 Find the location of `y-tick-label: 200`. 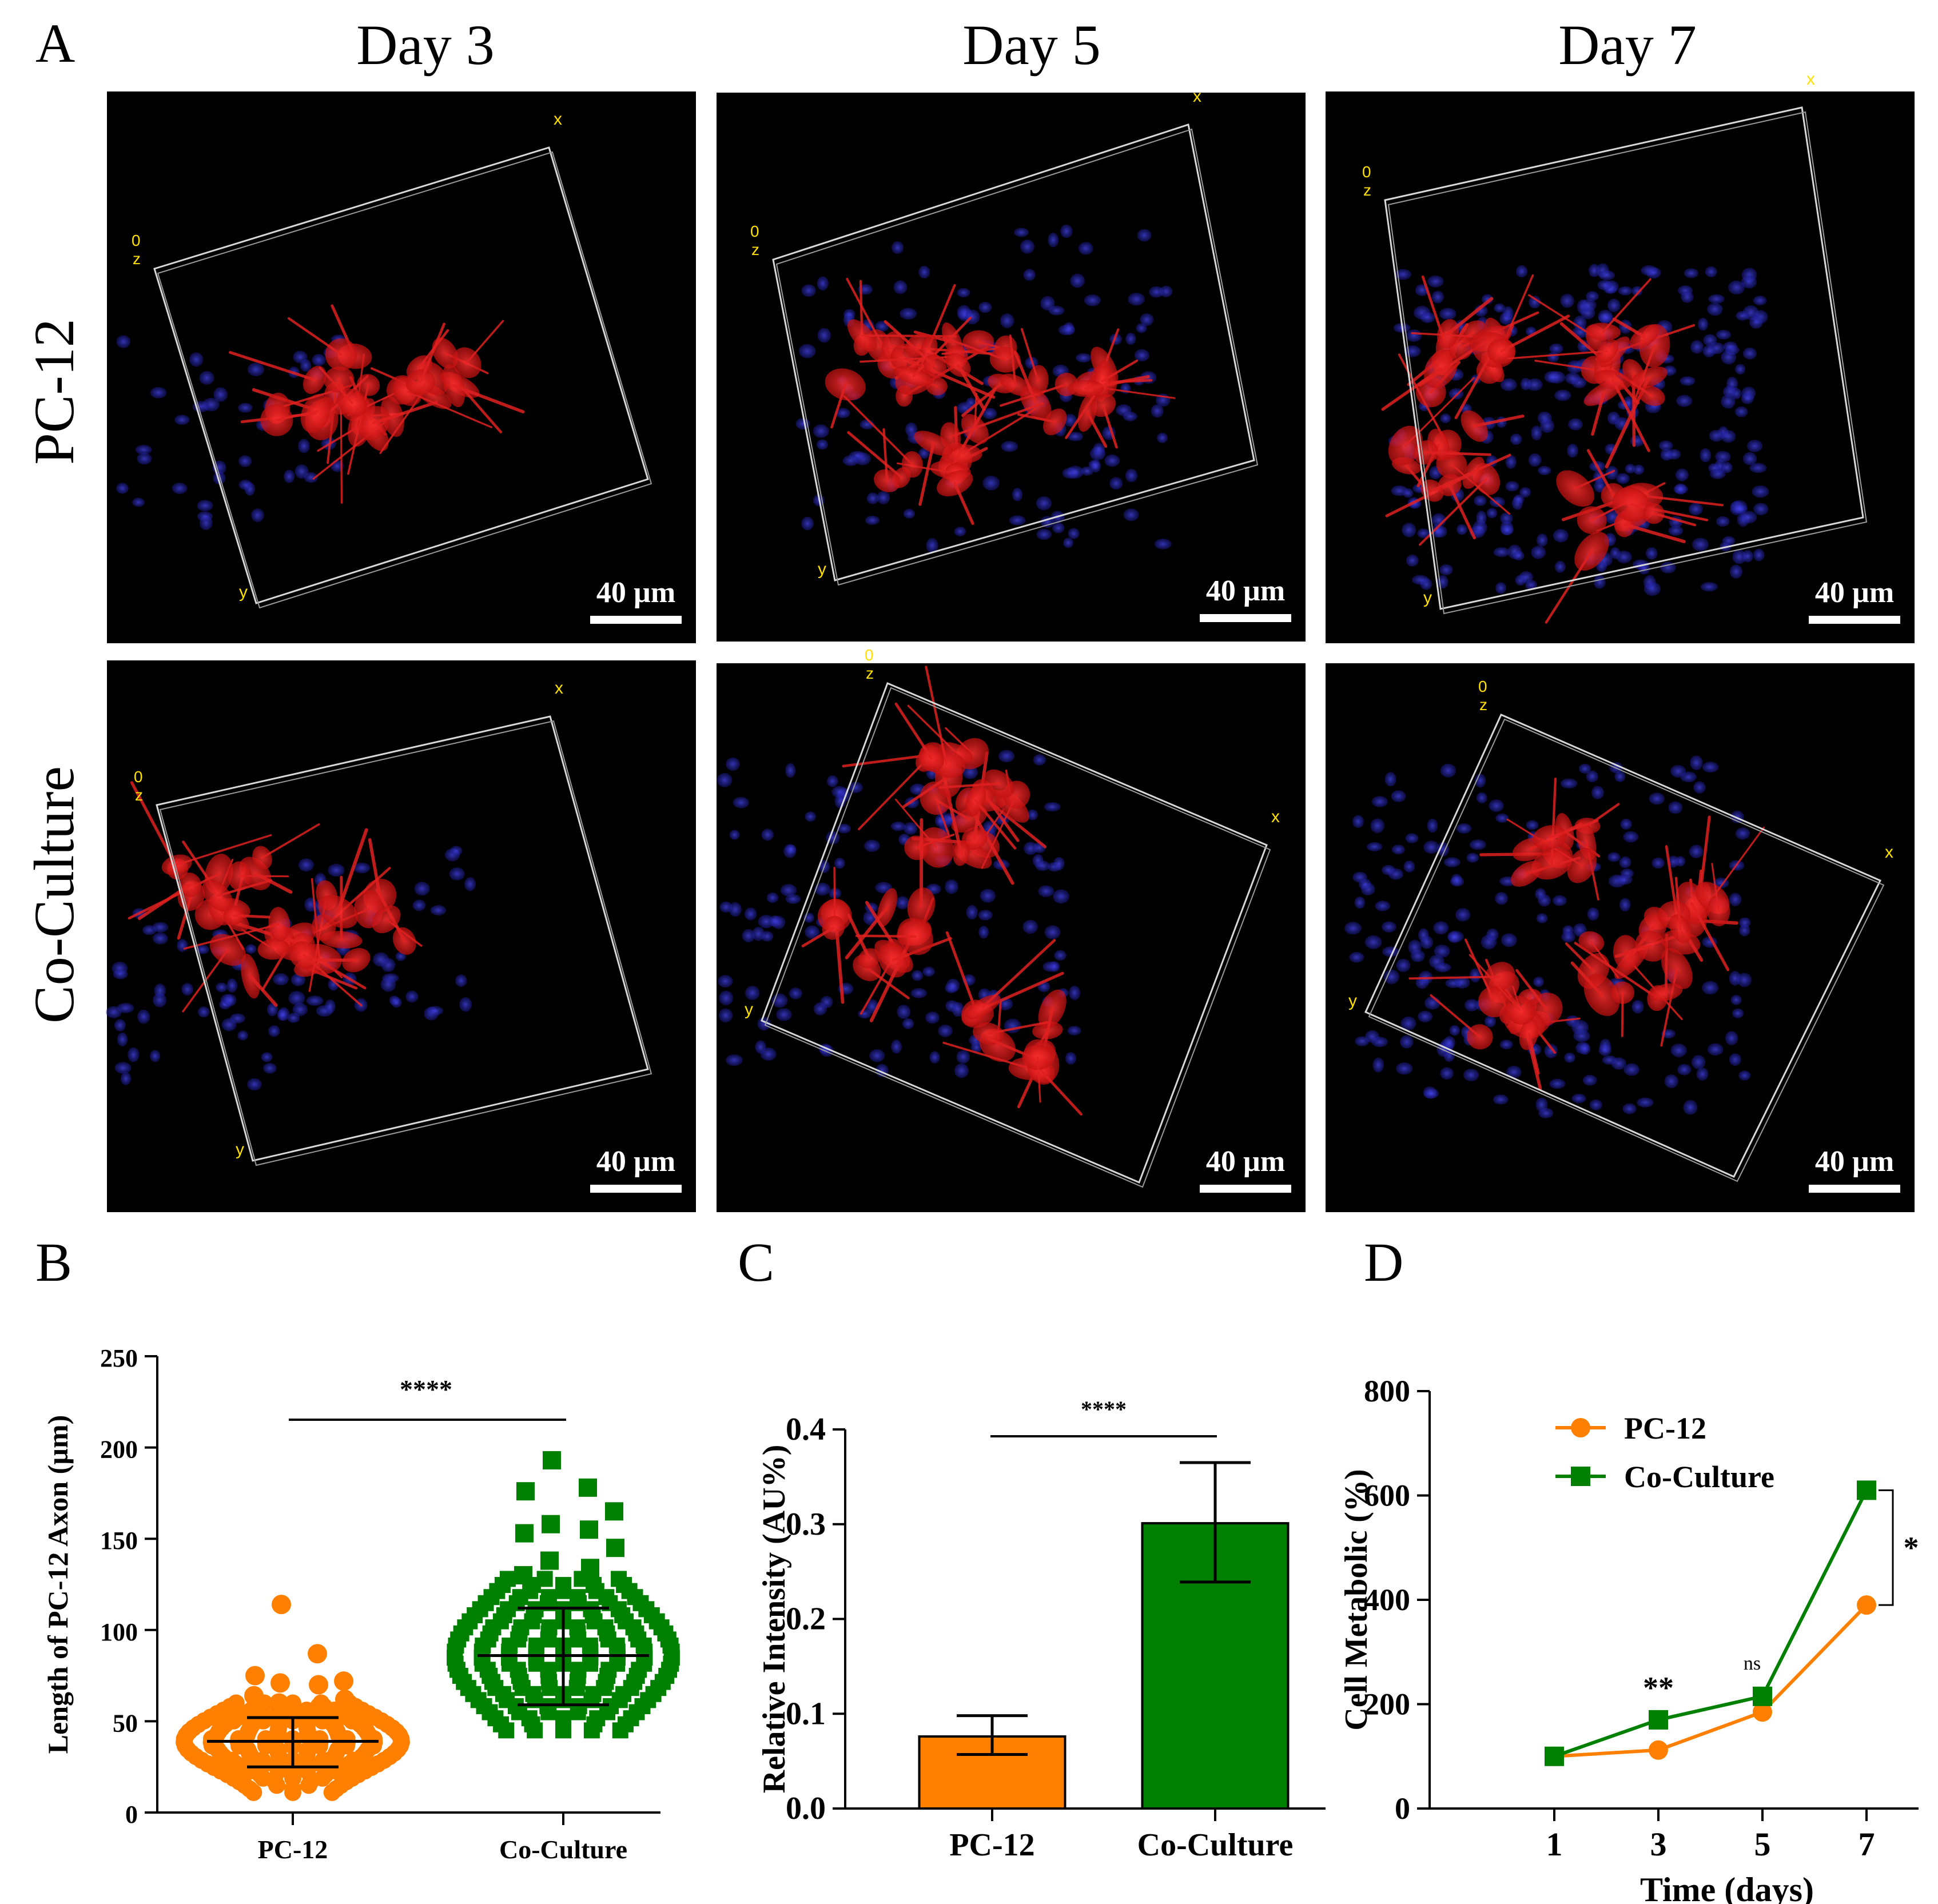

y-tick-label: 200 is located at coordinates (119, 1450).